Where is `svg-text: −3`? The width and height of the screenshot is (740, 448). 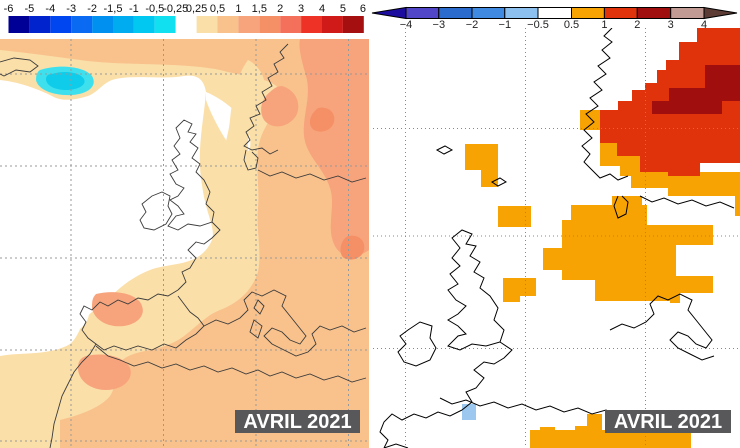
svg-text: −3 is located at coordinates (439, 25).